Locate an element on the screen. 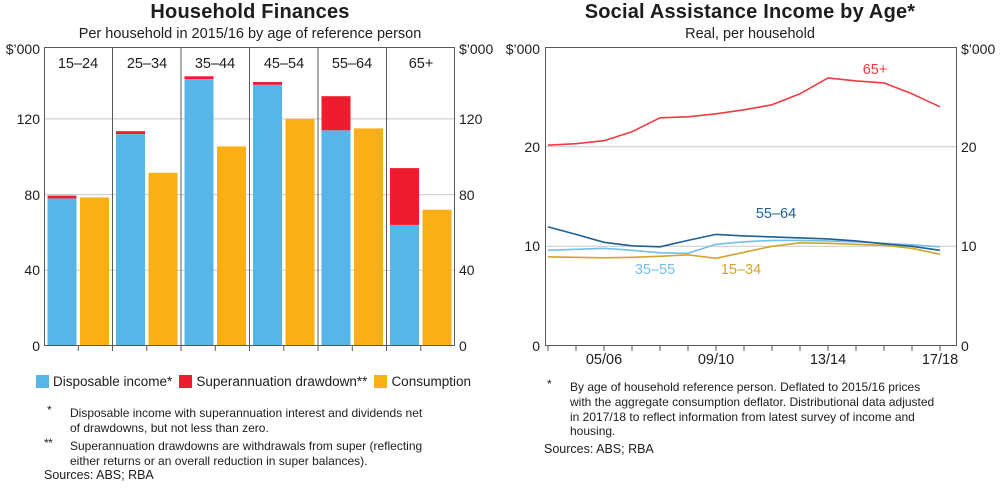 The width and height of the screenshot is (1000, 491). footnote-line: of drawdowns, but not less than zero. is located at coordinates (169, 427).